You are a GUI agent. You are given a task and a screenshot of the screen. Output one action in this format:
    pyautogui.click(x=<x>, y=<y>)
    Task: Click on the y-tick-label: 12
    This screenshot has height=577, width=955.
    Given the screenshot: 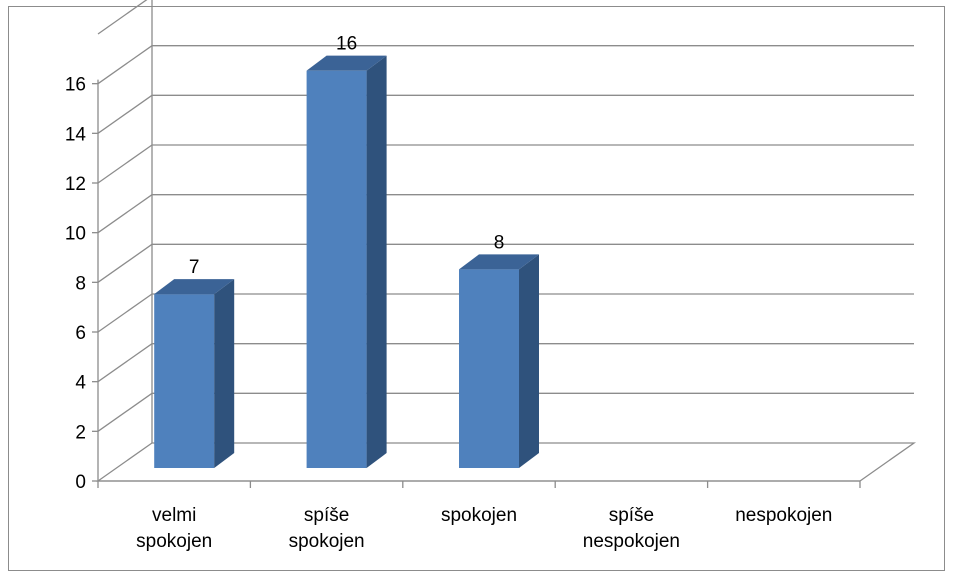 What is the action you would take?
    pyautogui.click(x=75, y=184)
    